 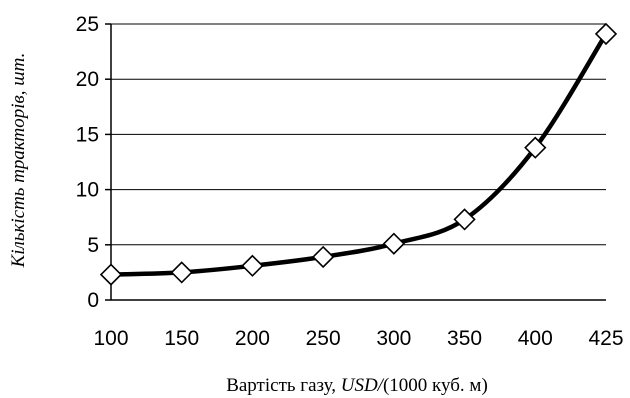 What do you see at coordinates (393, 338) in the screenshot?
I see `x-tick-label: 300` at bounding box center [393, 338].